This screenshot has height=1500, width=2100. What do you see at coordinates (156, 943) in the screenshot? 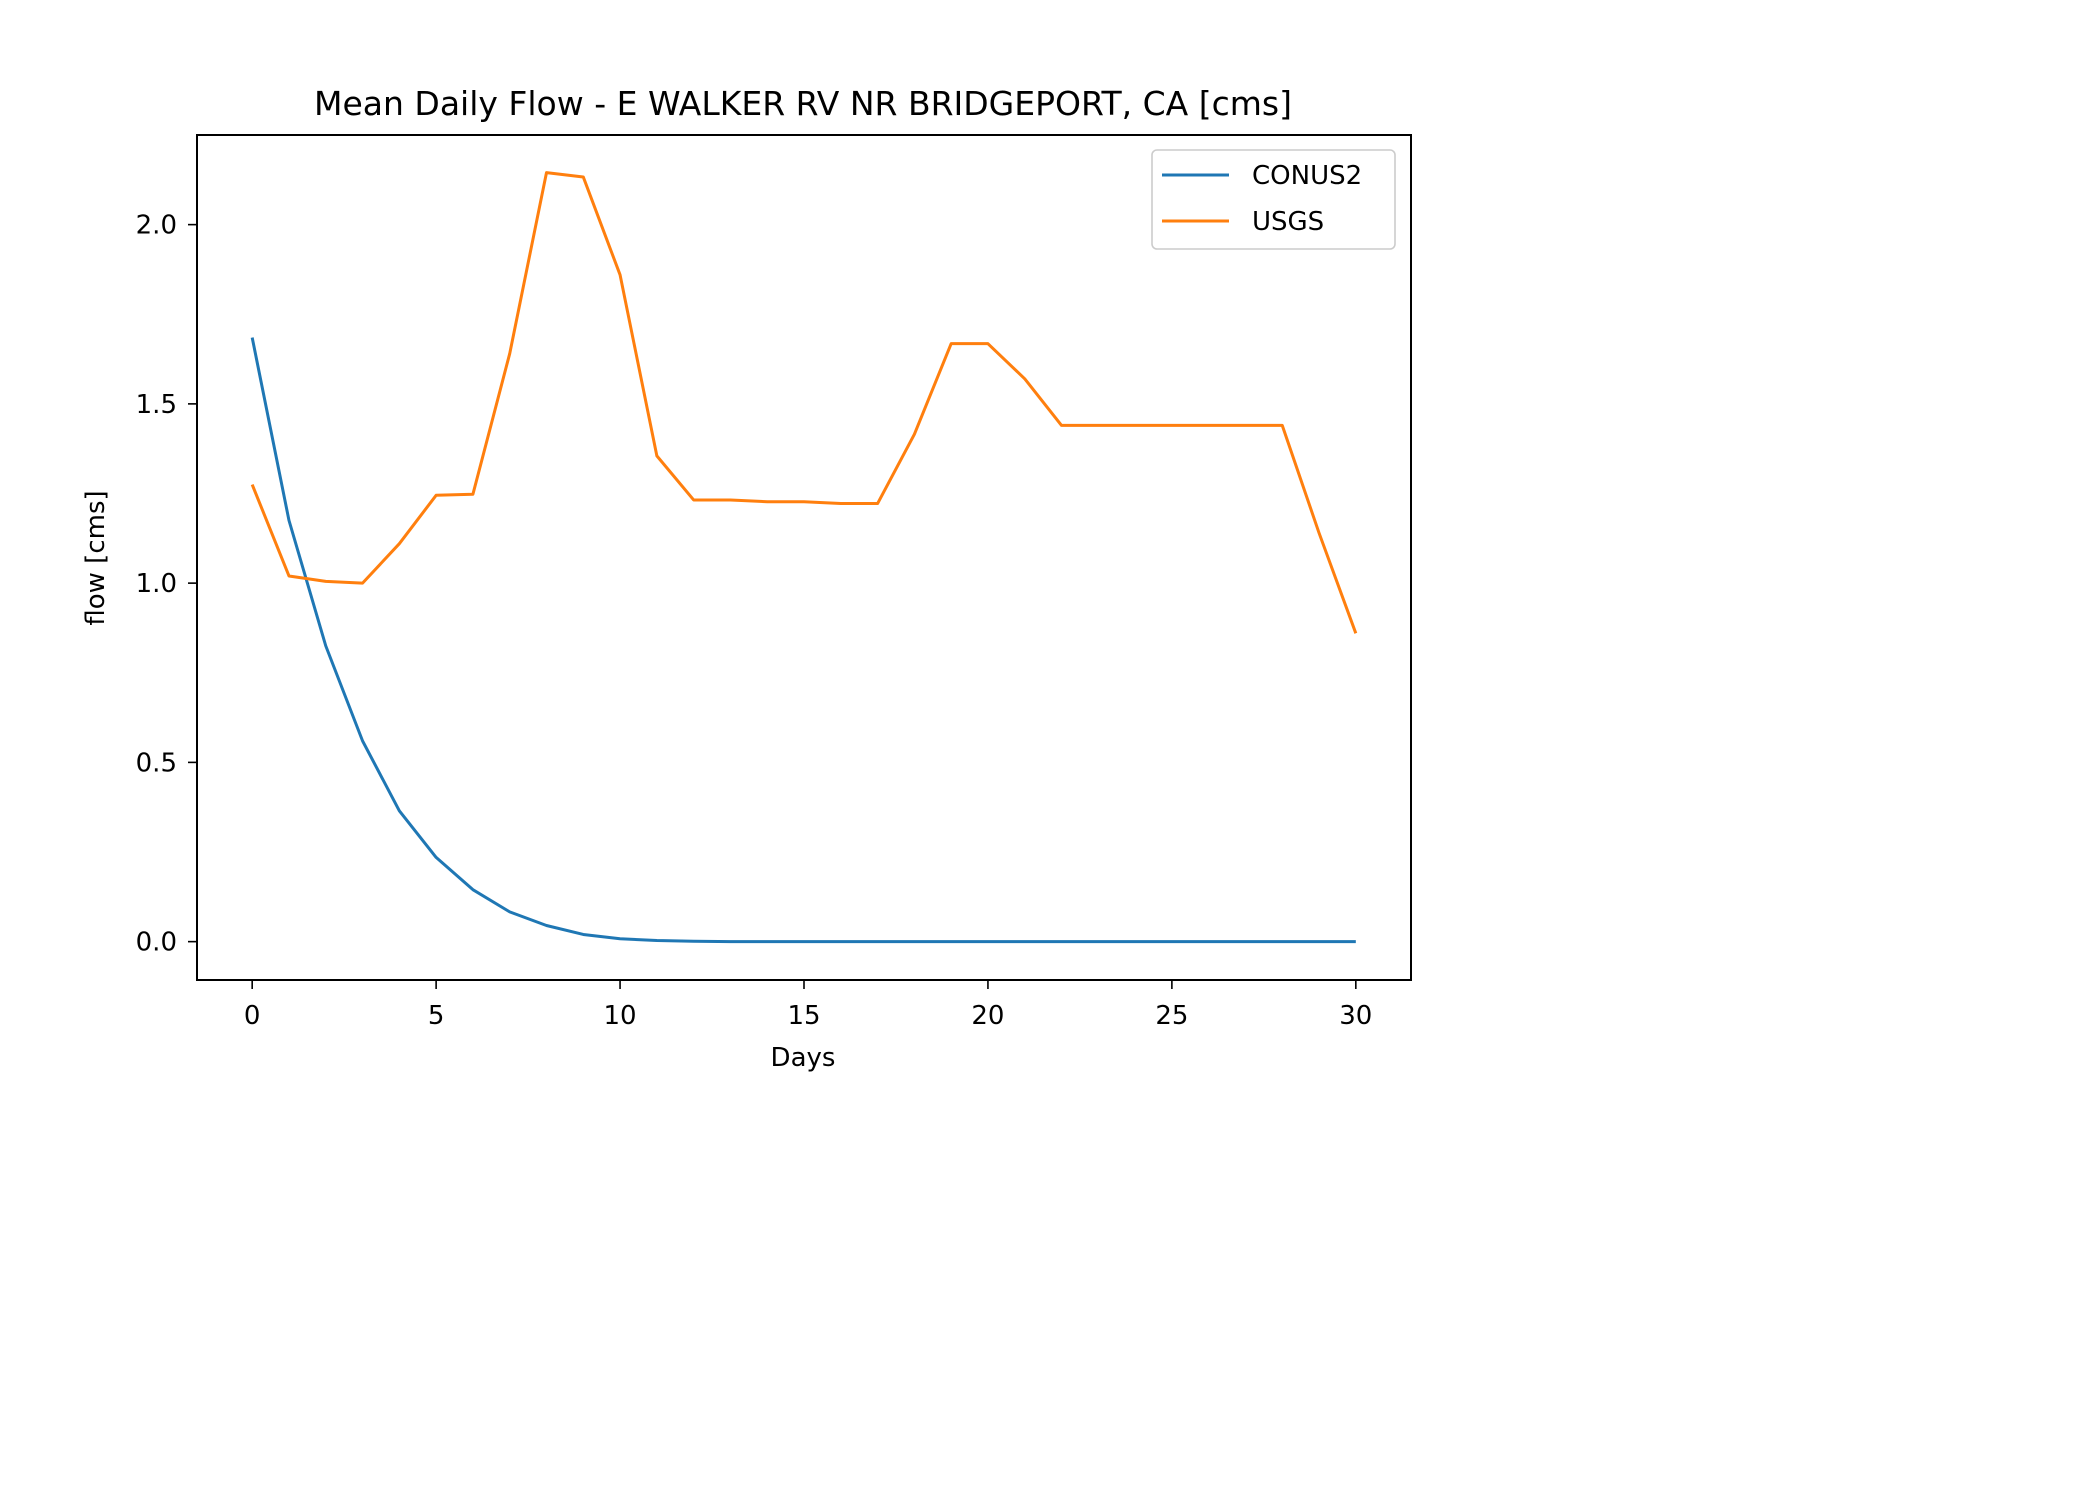
I see `y-tick-label: 0.0` at bounding box center [156, 943].